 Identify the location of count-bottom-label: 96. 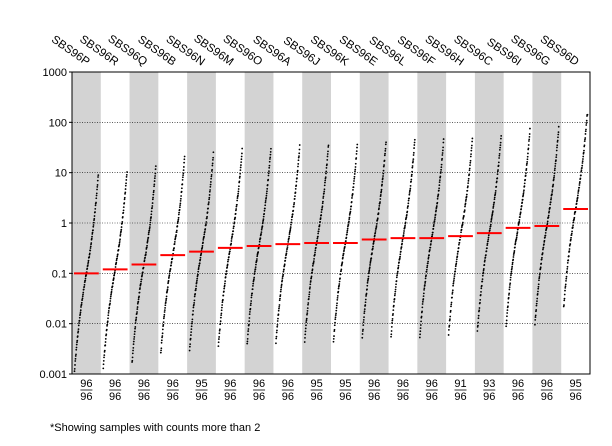
(575, 397).